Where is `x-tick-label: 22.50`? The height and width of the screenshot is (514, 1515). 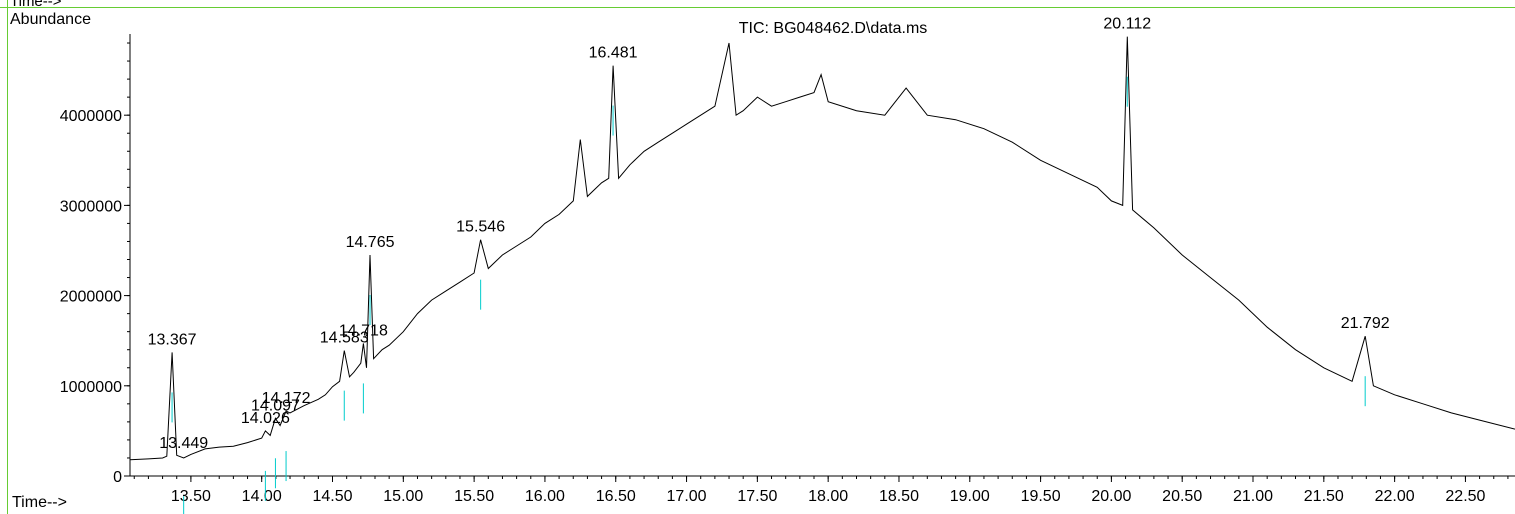
x-tick-label: 22.50 is located at coordinates (1465, 496).